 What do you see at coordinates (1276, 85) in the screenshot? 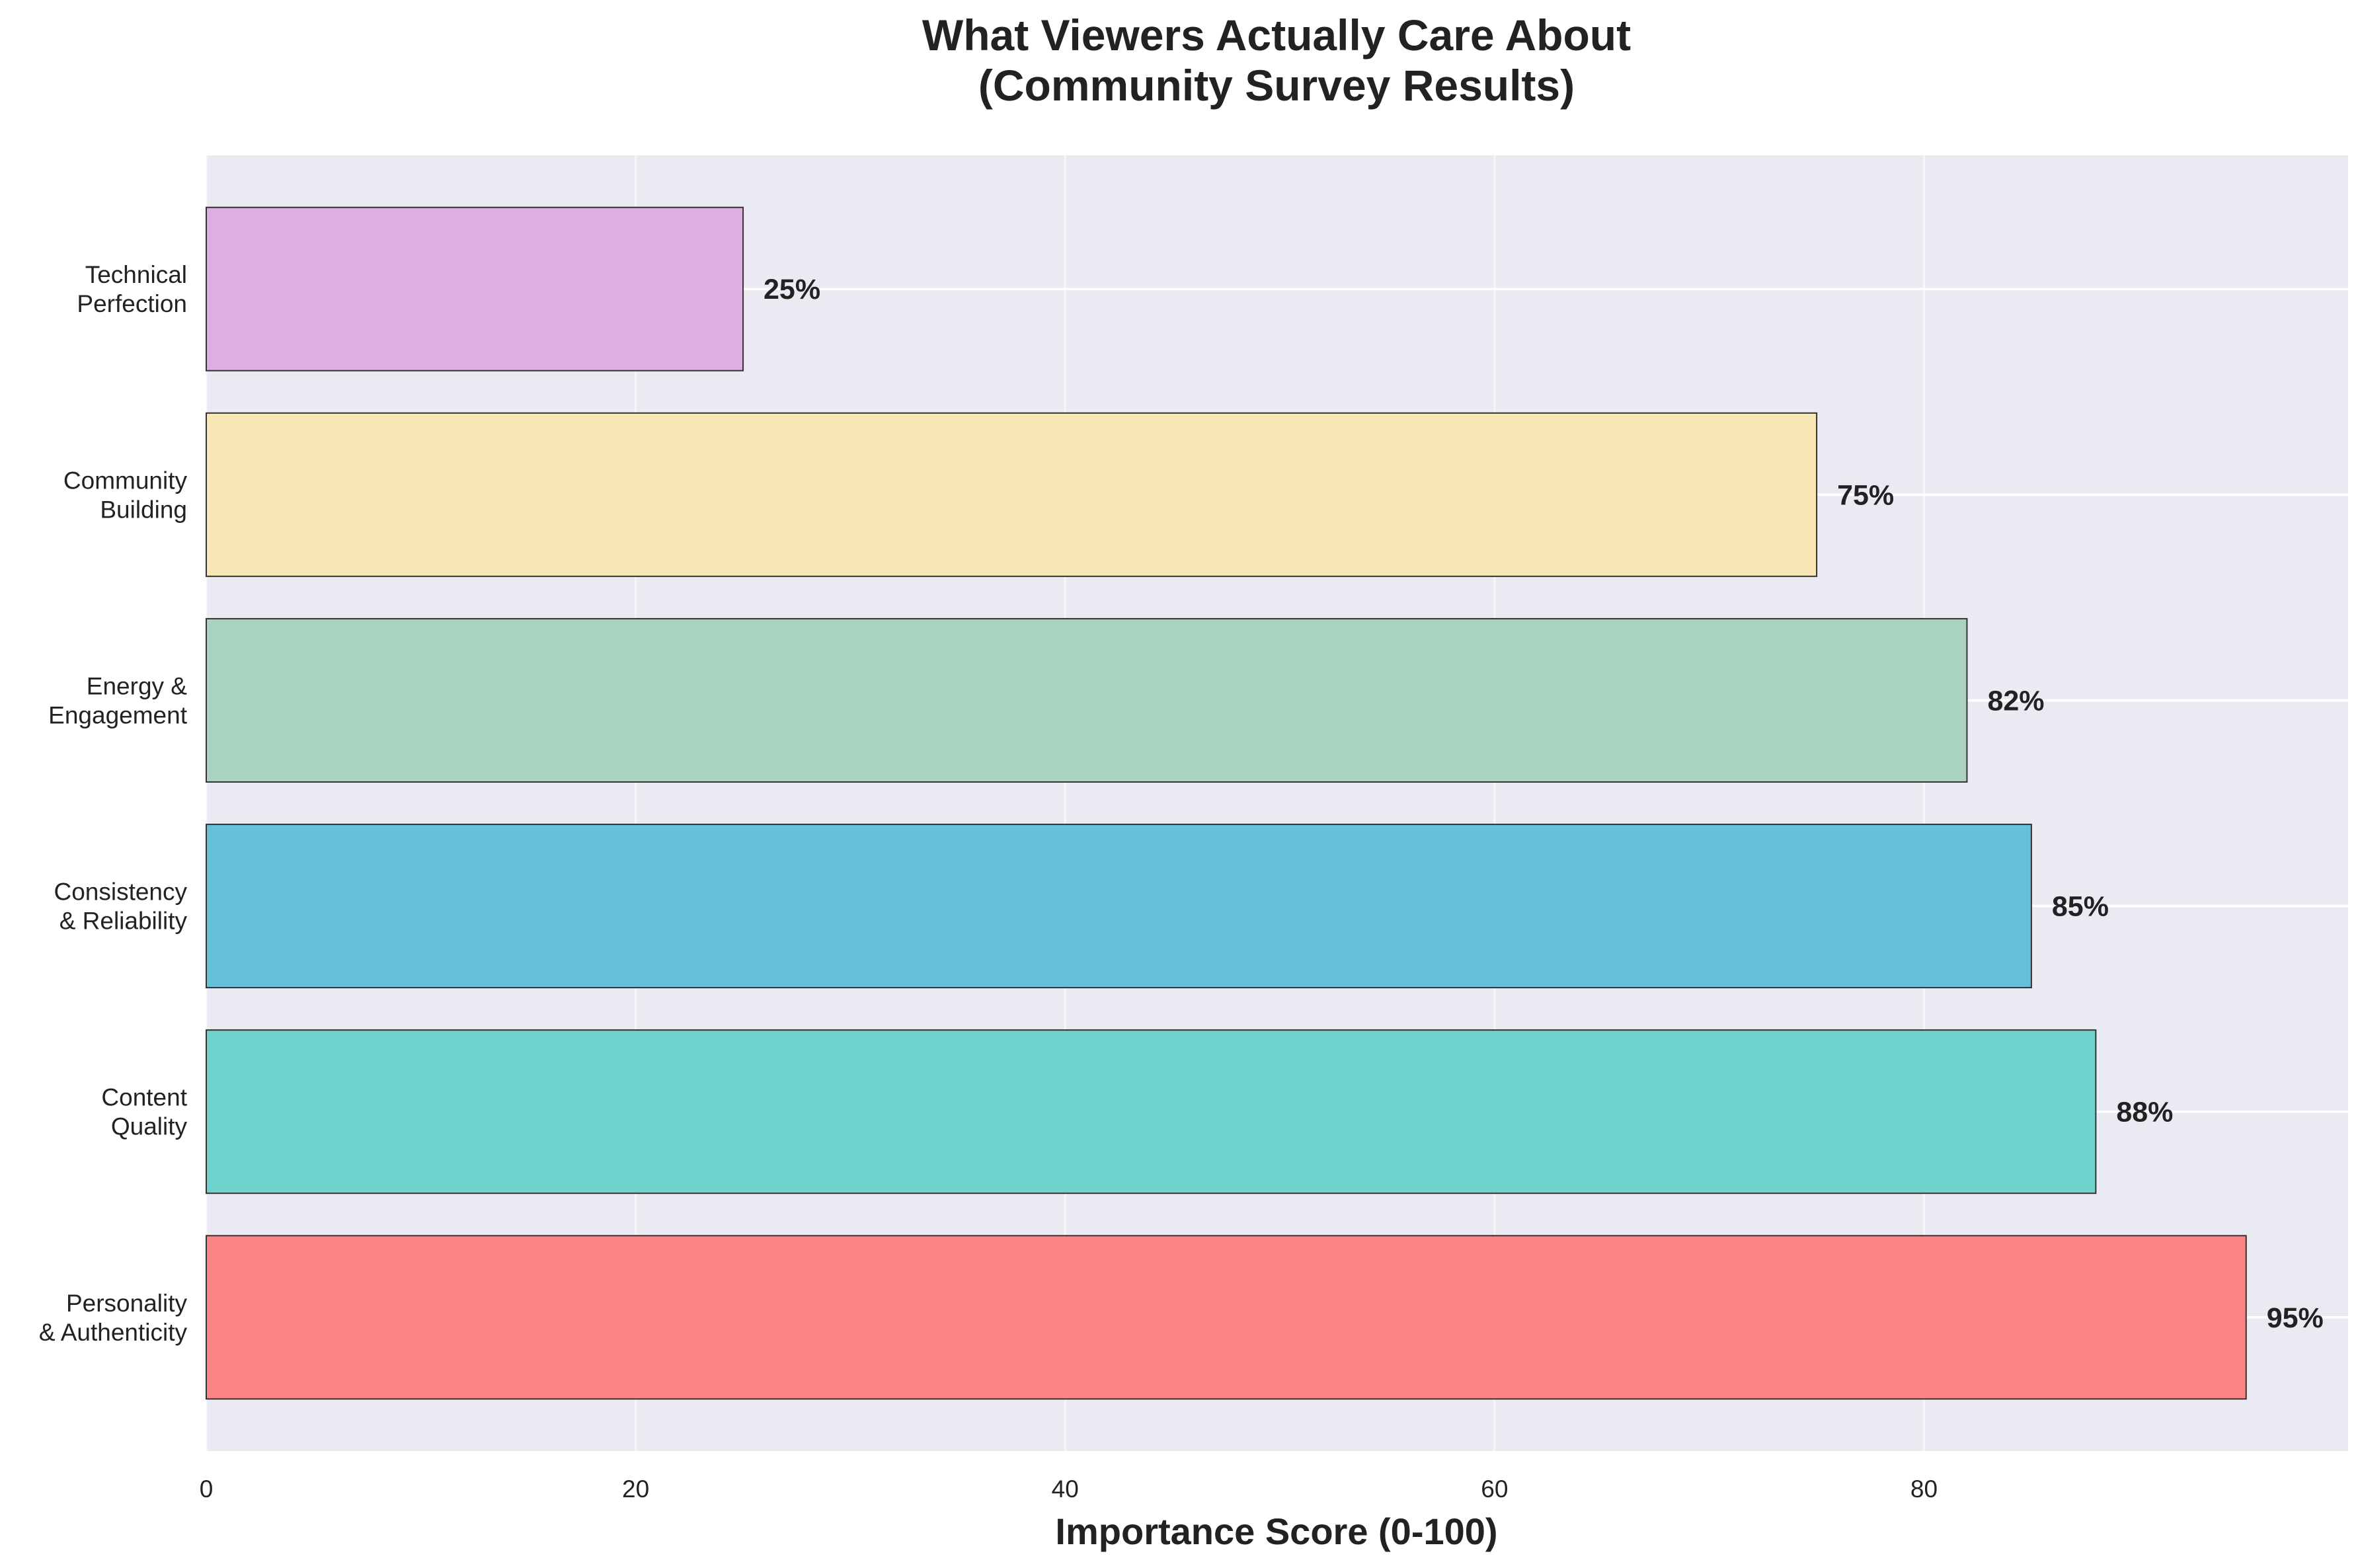
I see `chart-title-line-2: (Community Survey Results)` at bounding box center [1276, 85].